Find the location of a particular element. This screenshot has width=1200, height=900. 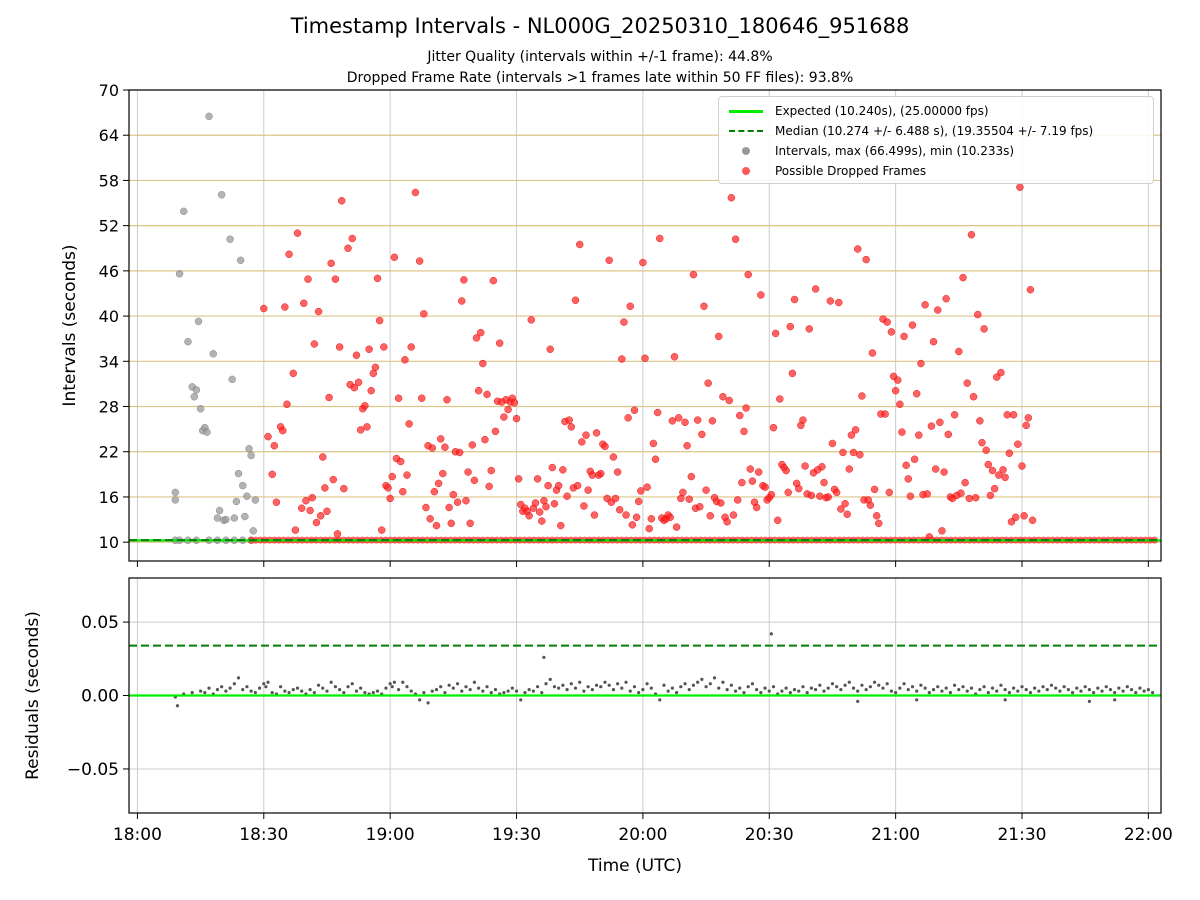

bottom-xtick-label: 20:30 is located at coordinates (769, 835).